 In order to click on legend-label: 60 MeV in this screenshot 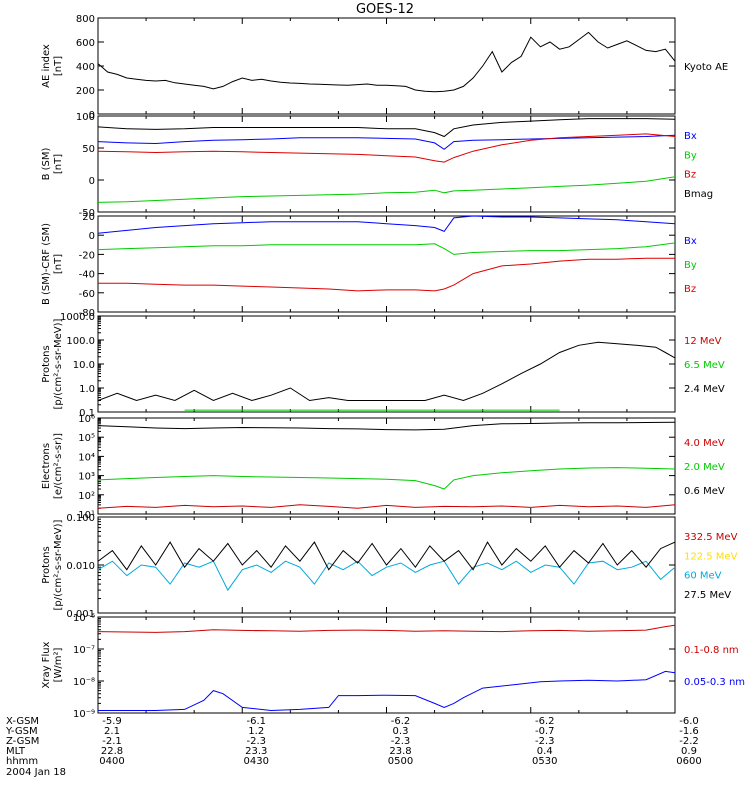, I will do `click(703, 576)`.